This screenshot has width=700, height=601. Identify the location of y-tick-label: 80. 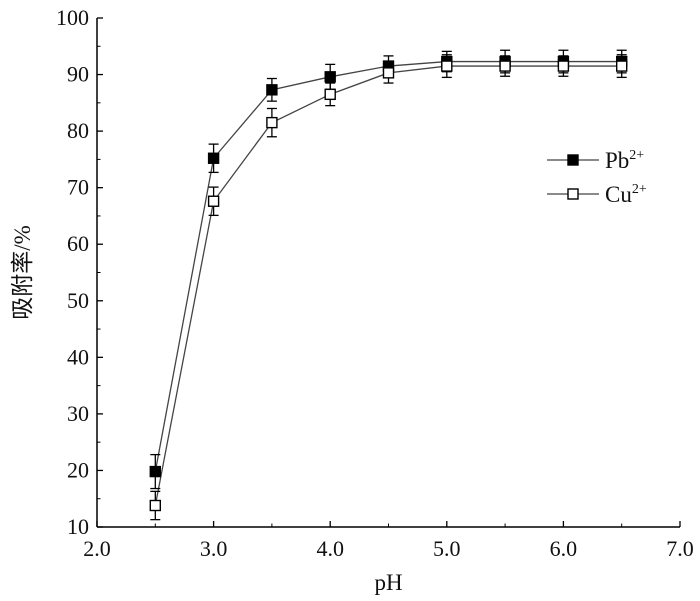
(78, 130).